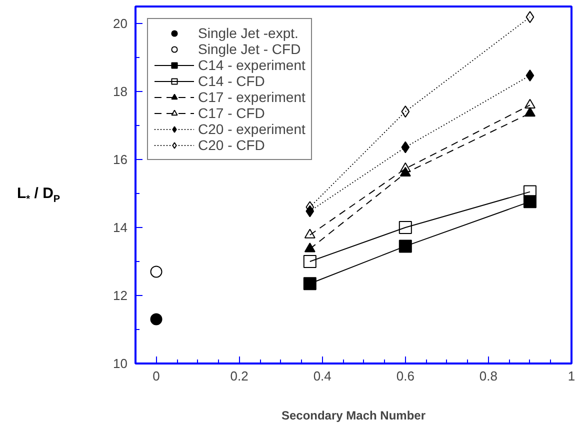 The image size is (579, 437). What do you see at coordinates (120, 227) in the screenshot?
I see `y-tick-label: 14` at bounding box center [120, 227].